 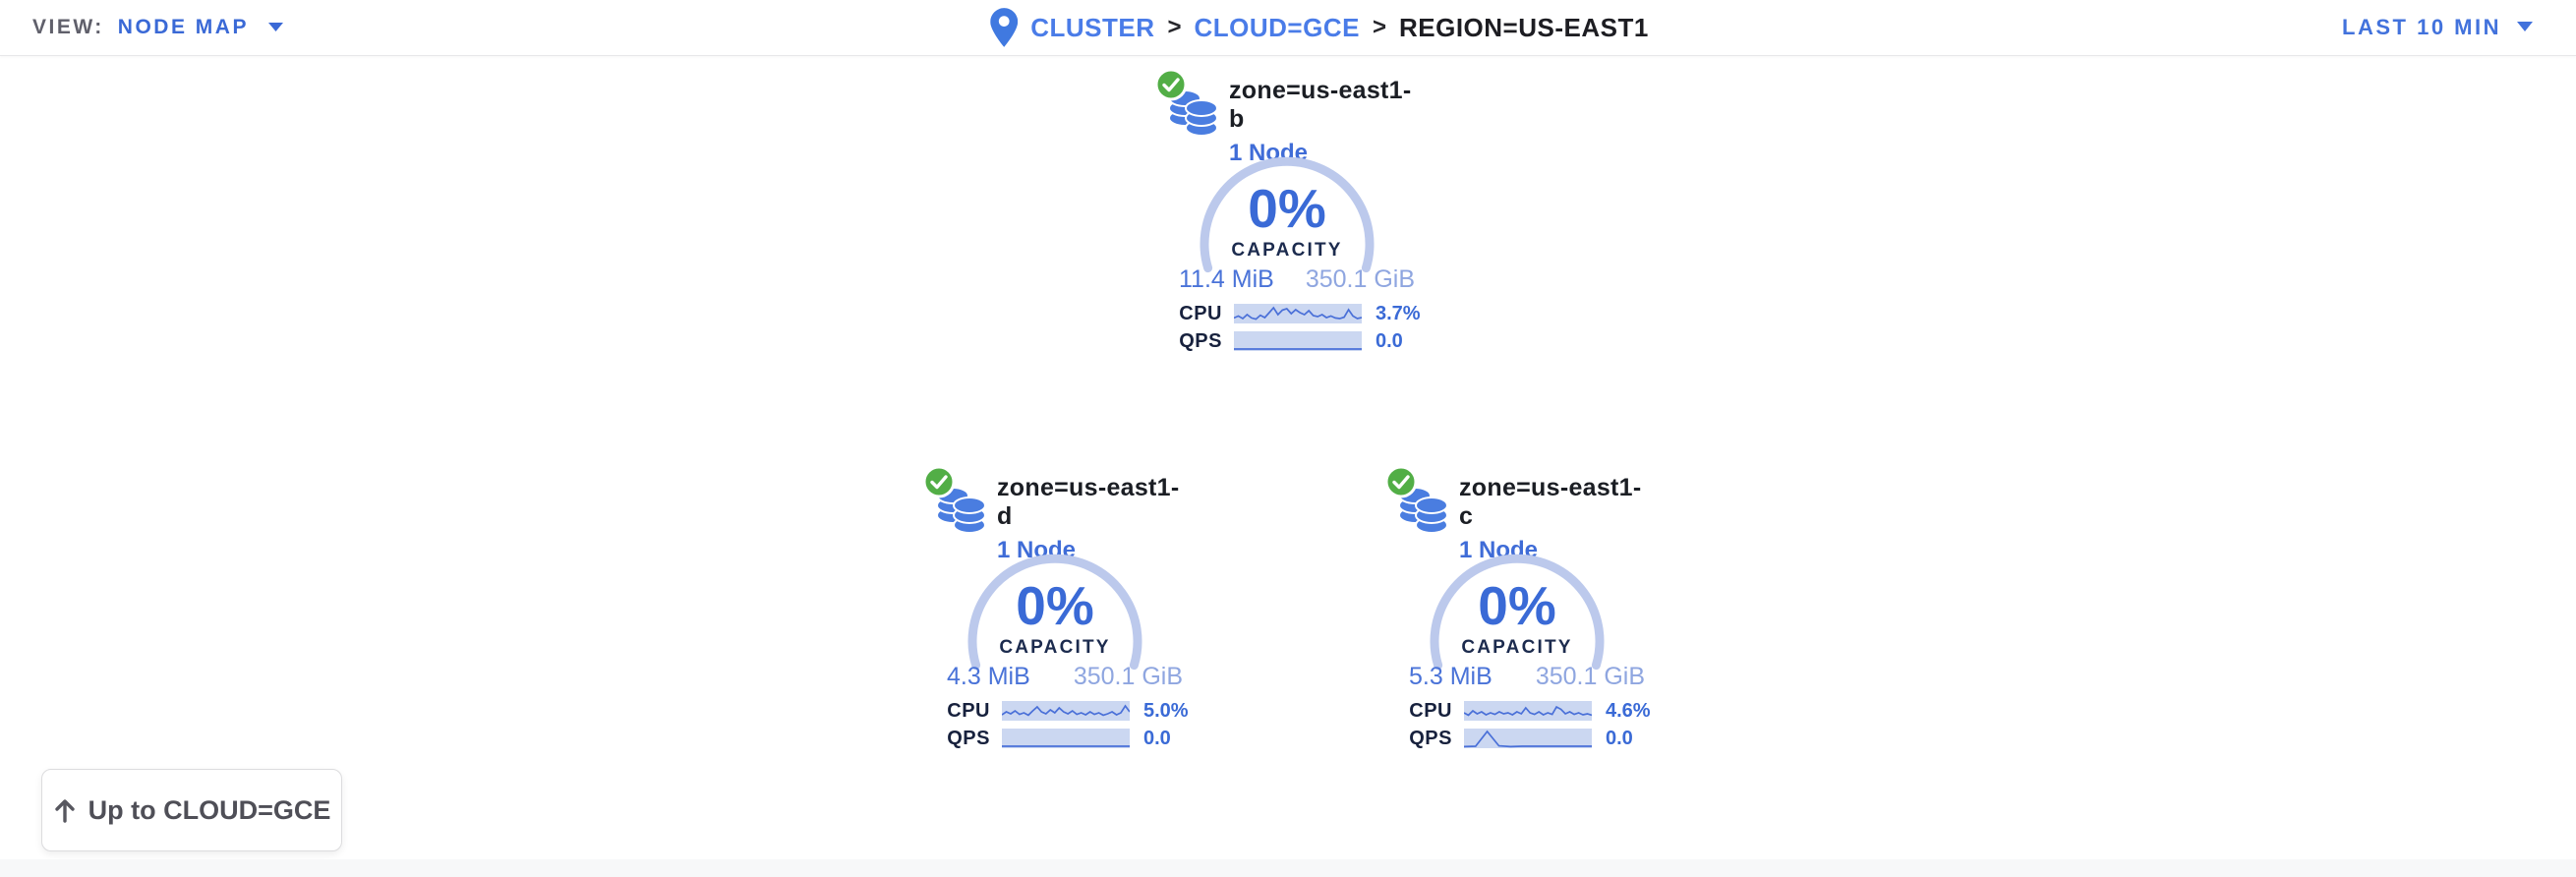 I want to click on capacity-used-value: 4.3 MiB, so click(x=988, y=676).